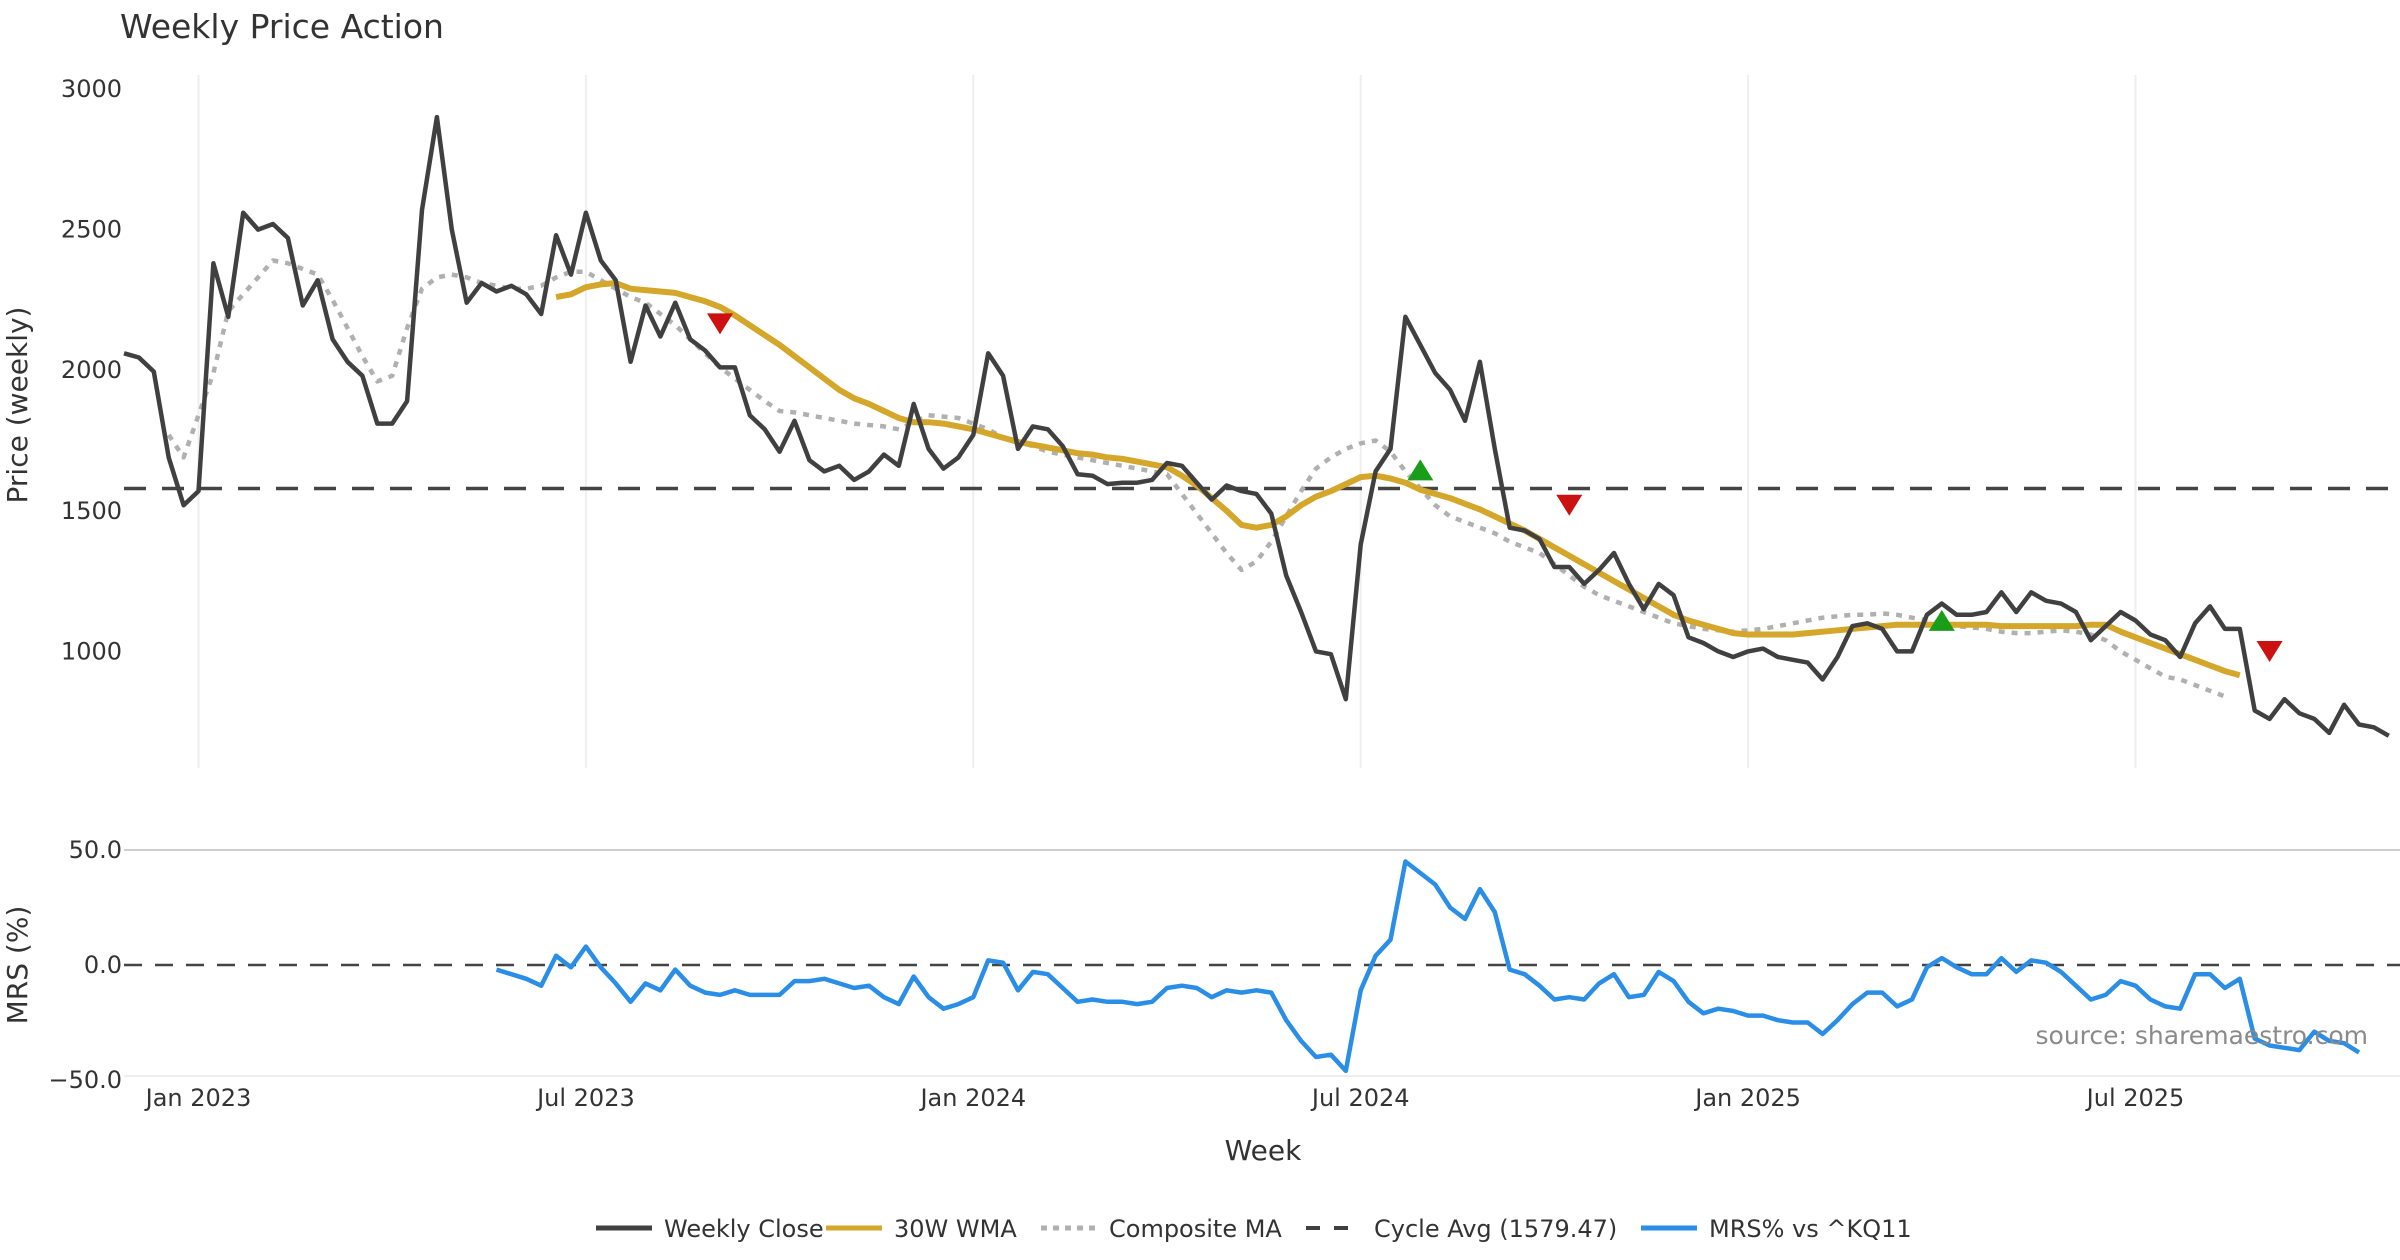  I want to click on price-y-tick-label: 3000, so click(91, 89).